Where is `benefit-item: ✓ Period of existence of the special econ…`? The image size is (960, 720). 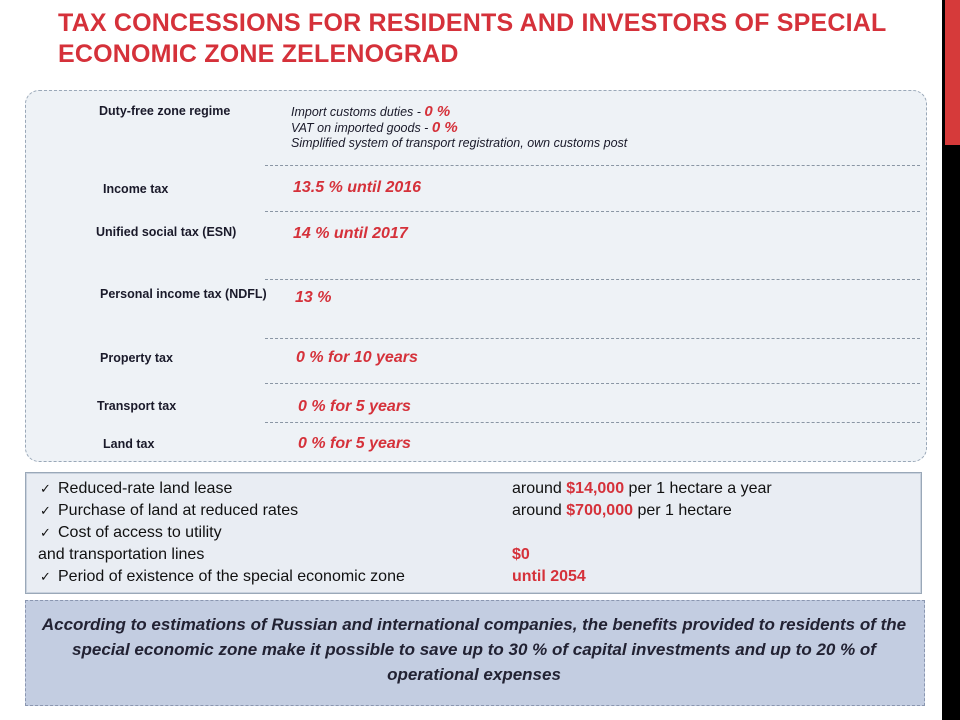 benefit-item: ✓ Period of existence of the special econ… is located at coordinates (222, 577).